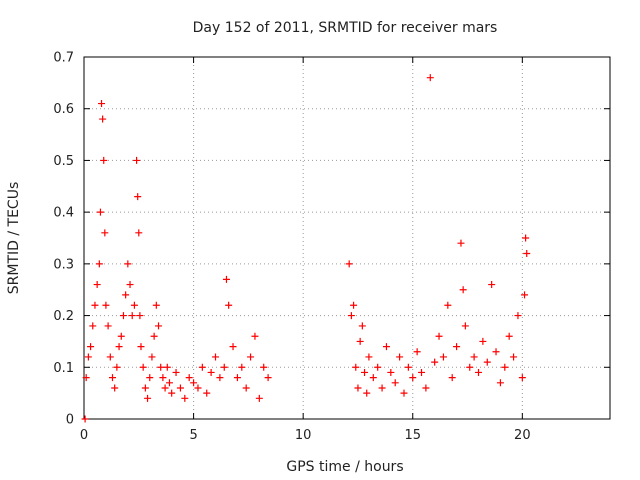 The height and width of the screenshot is (480, 640). What do you see at coordinates (63, 316) in the screenshot?
I see `y-tick-label: 0.2` at bounding box center [63, 316].